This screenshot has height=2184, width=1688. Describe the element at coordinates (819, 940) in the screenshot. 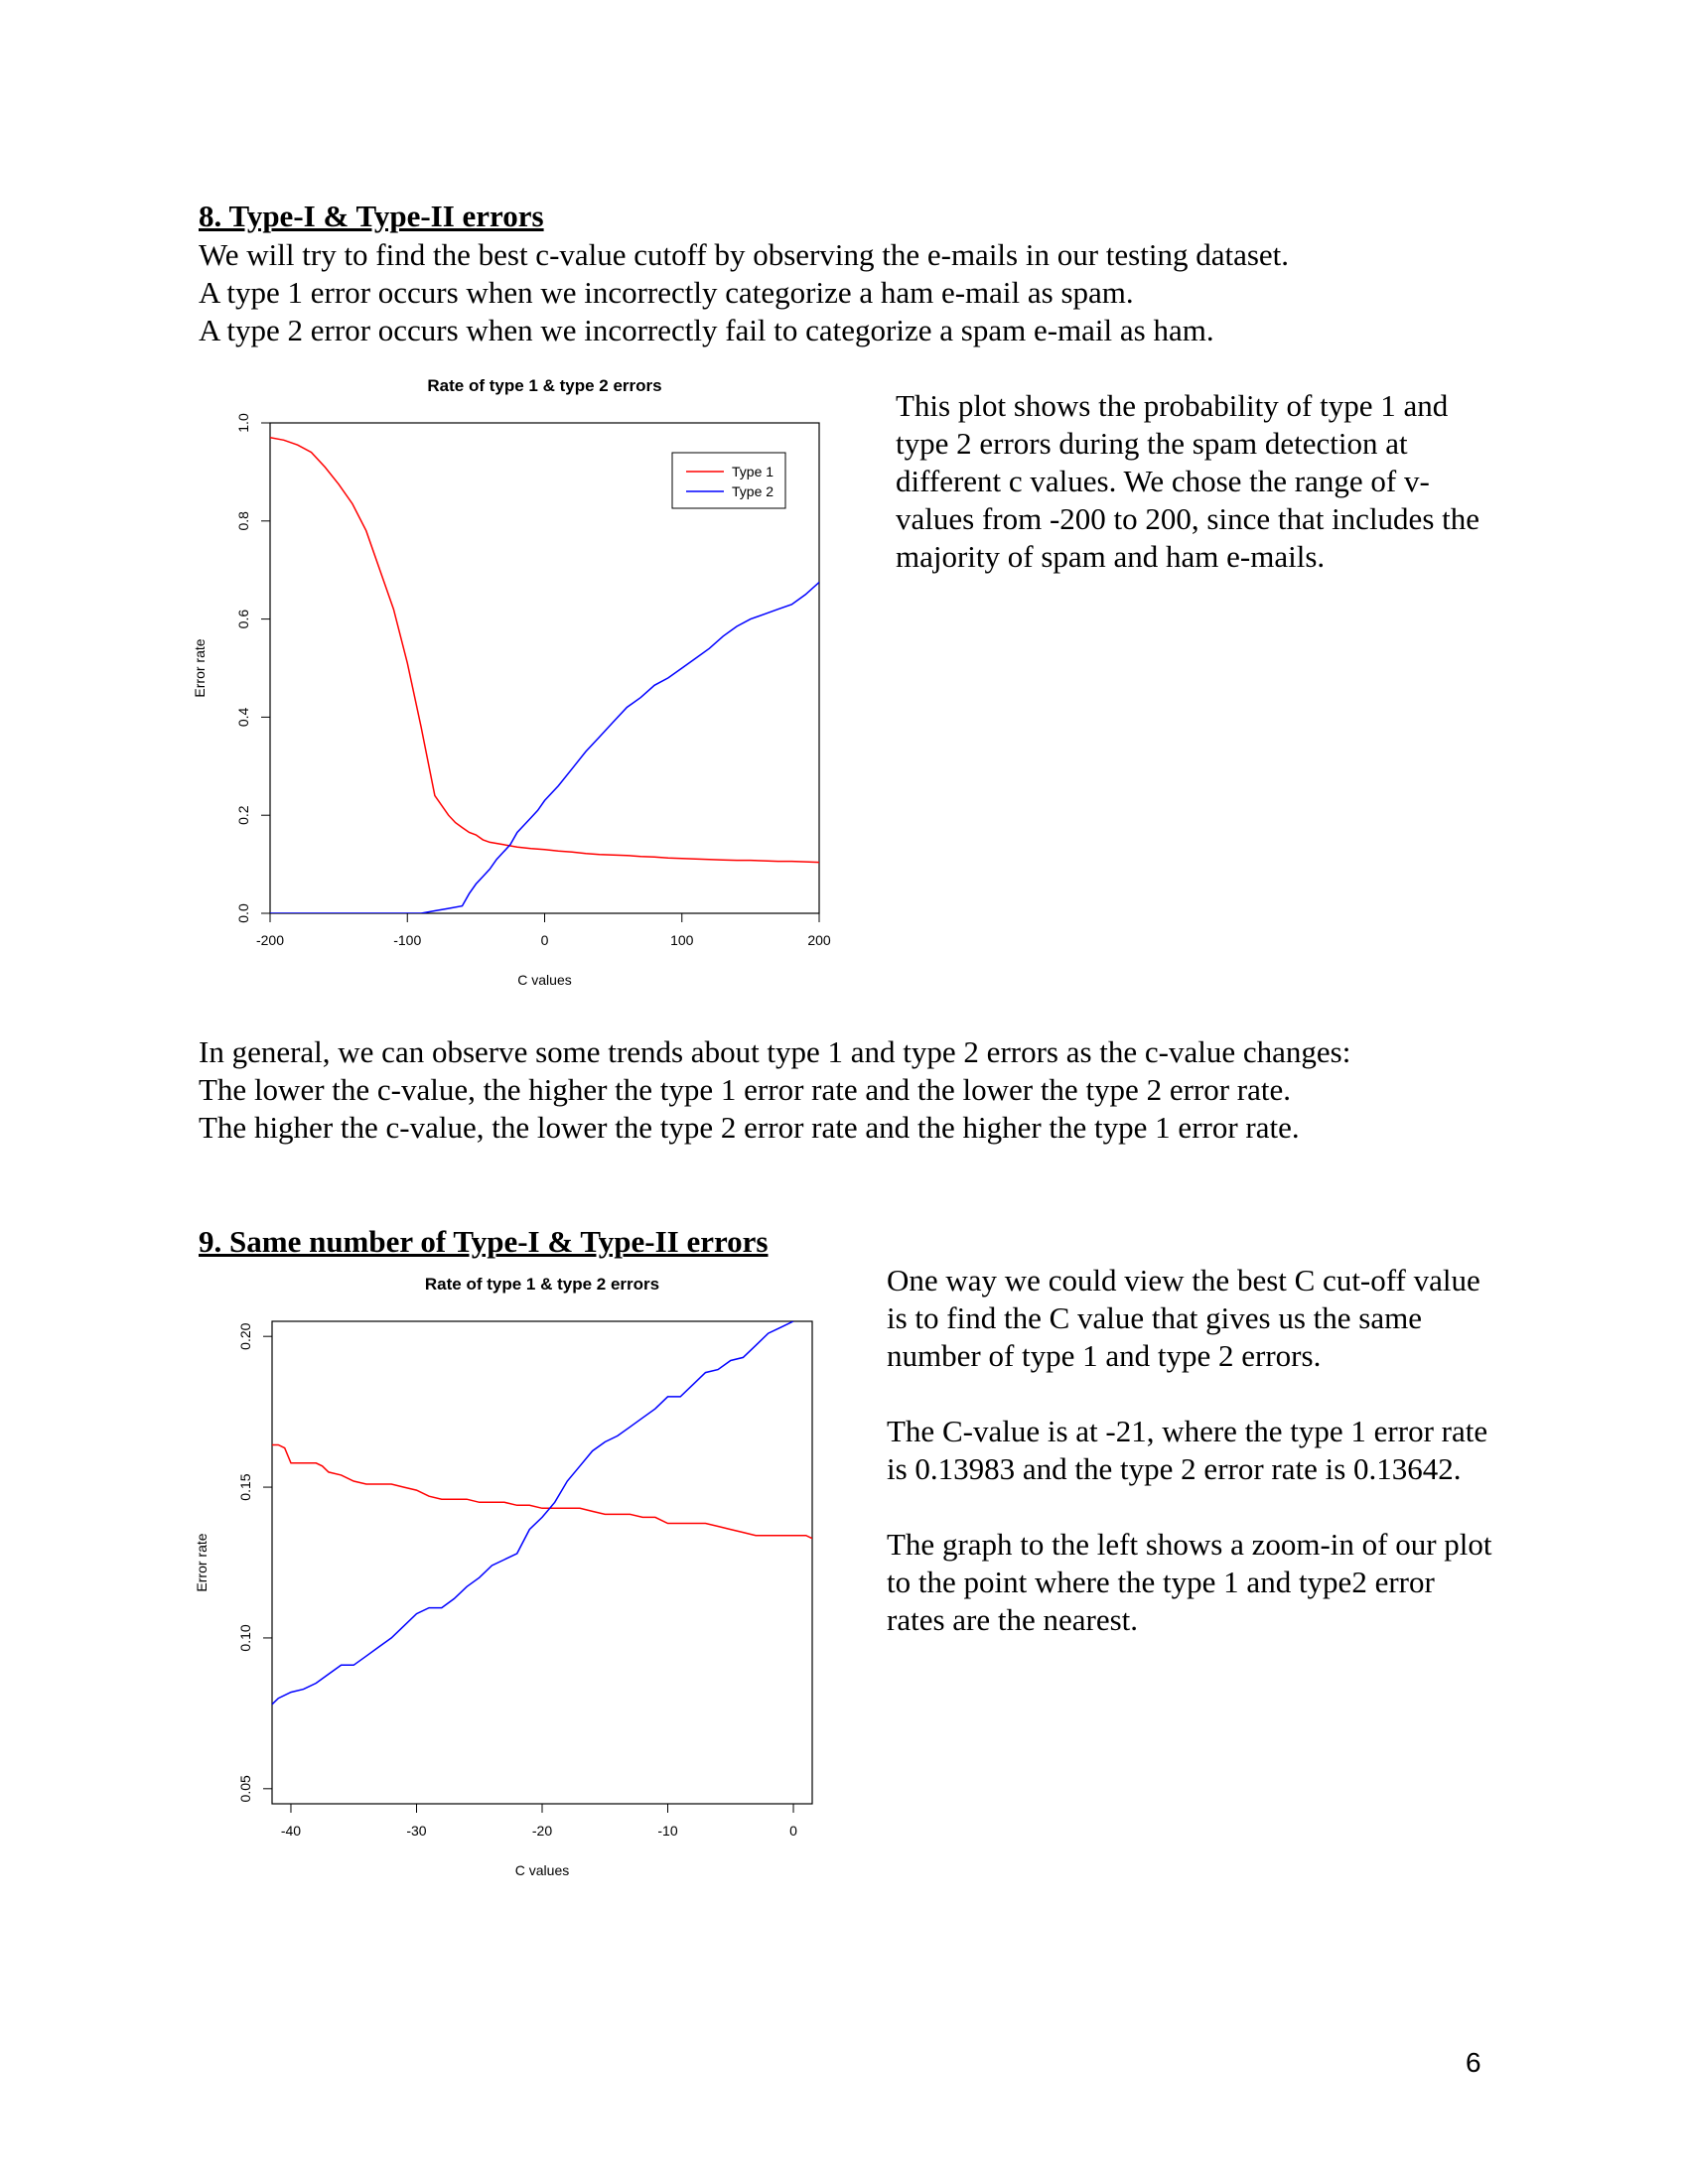

I see `x-tick-label: 200` at that location.